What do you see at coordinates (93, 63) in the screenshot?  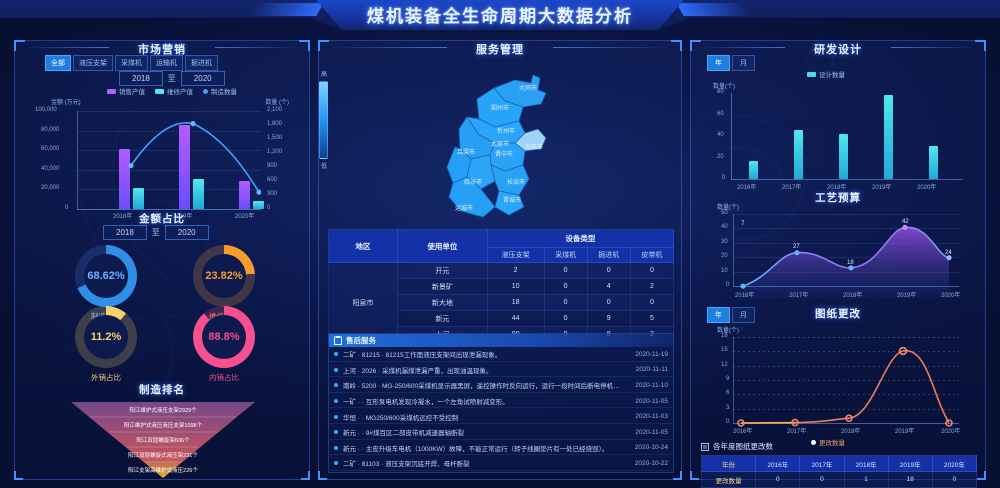 I see `tab-hydraulic-support: 液压支架` at bounding box center [93, 63].